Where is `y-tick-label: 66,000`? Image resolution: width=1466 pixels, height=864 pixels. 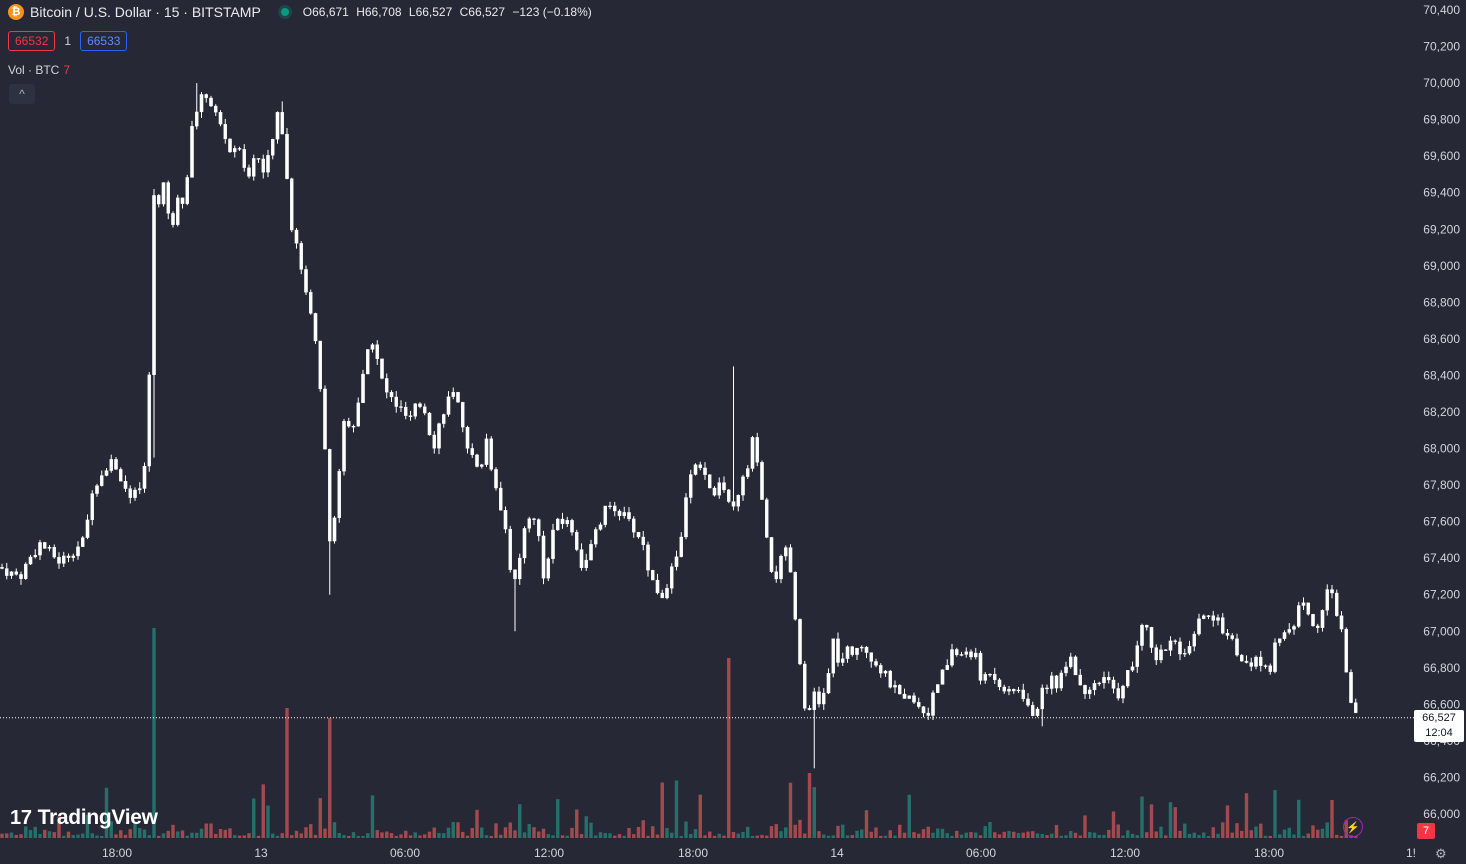
y-tick-label: 66,000 is located at coordinates (1441, 814).